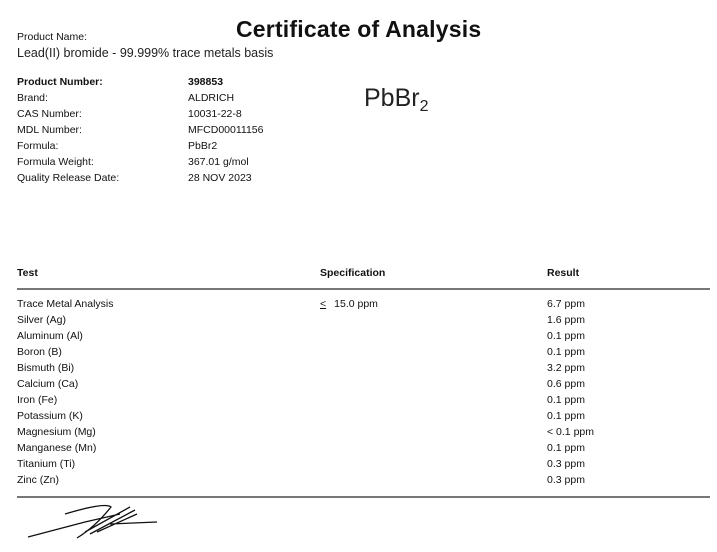 This screenshot has height=552, width=717. What do you see at coordinates (566, 320) in the screenshot?
I see `result-cell: 1.6 ppm` at bounding box center [566, 320].